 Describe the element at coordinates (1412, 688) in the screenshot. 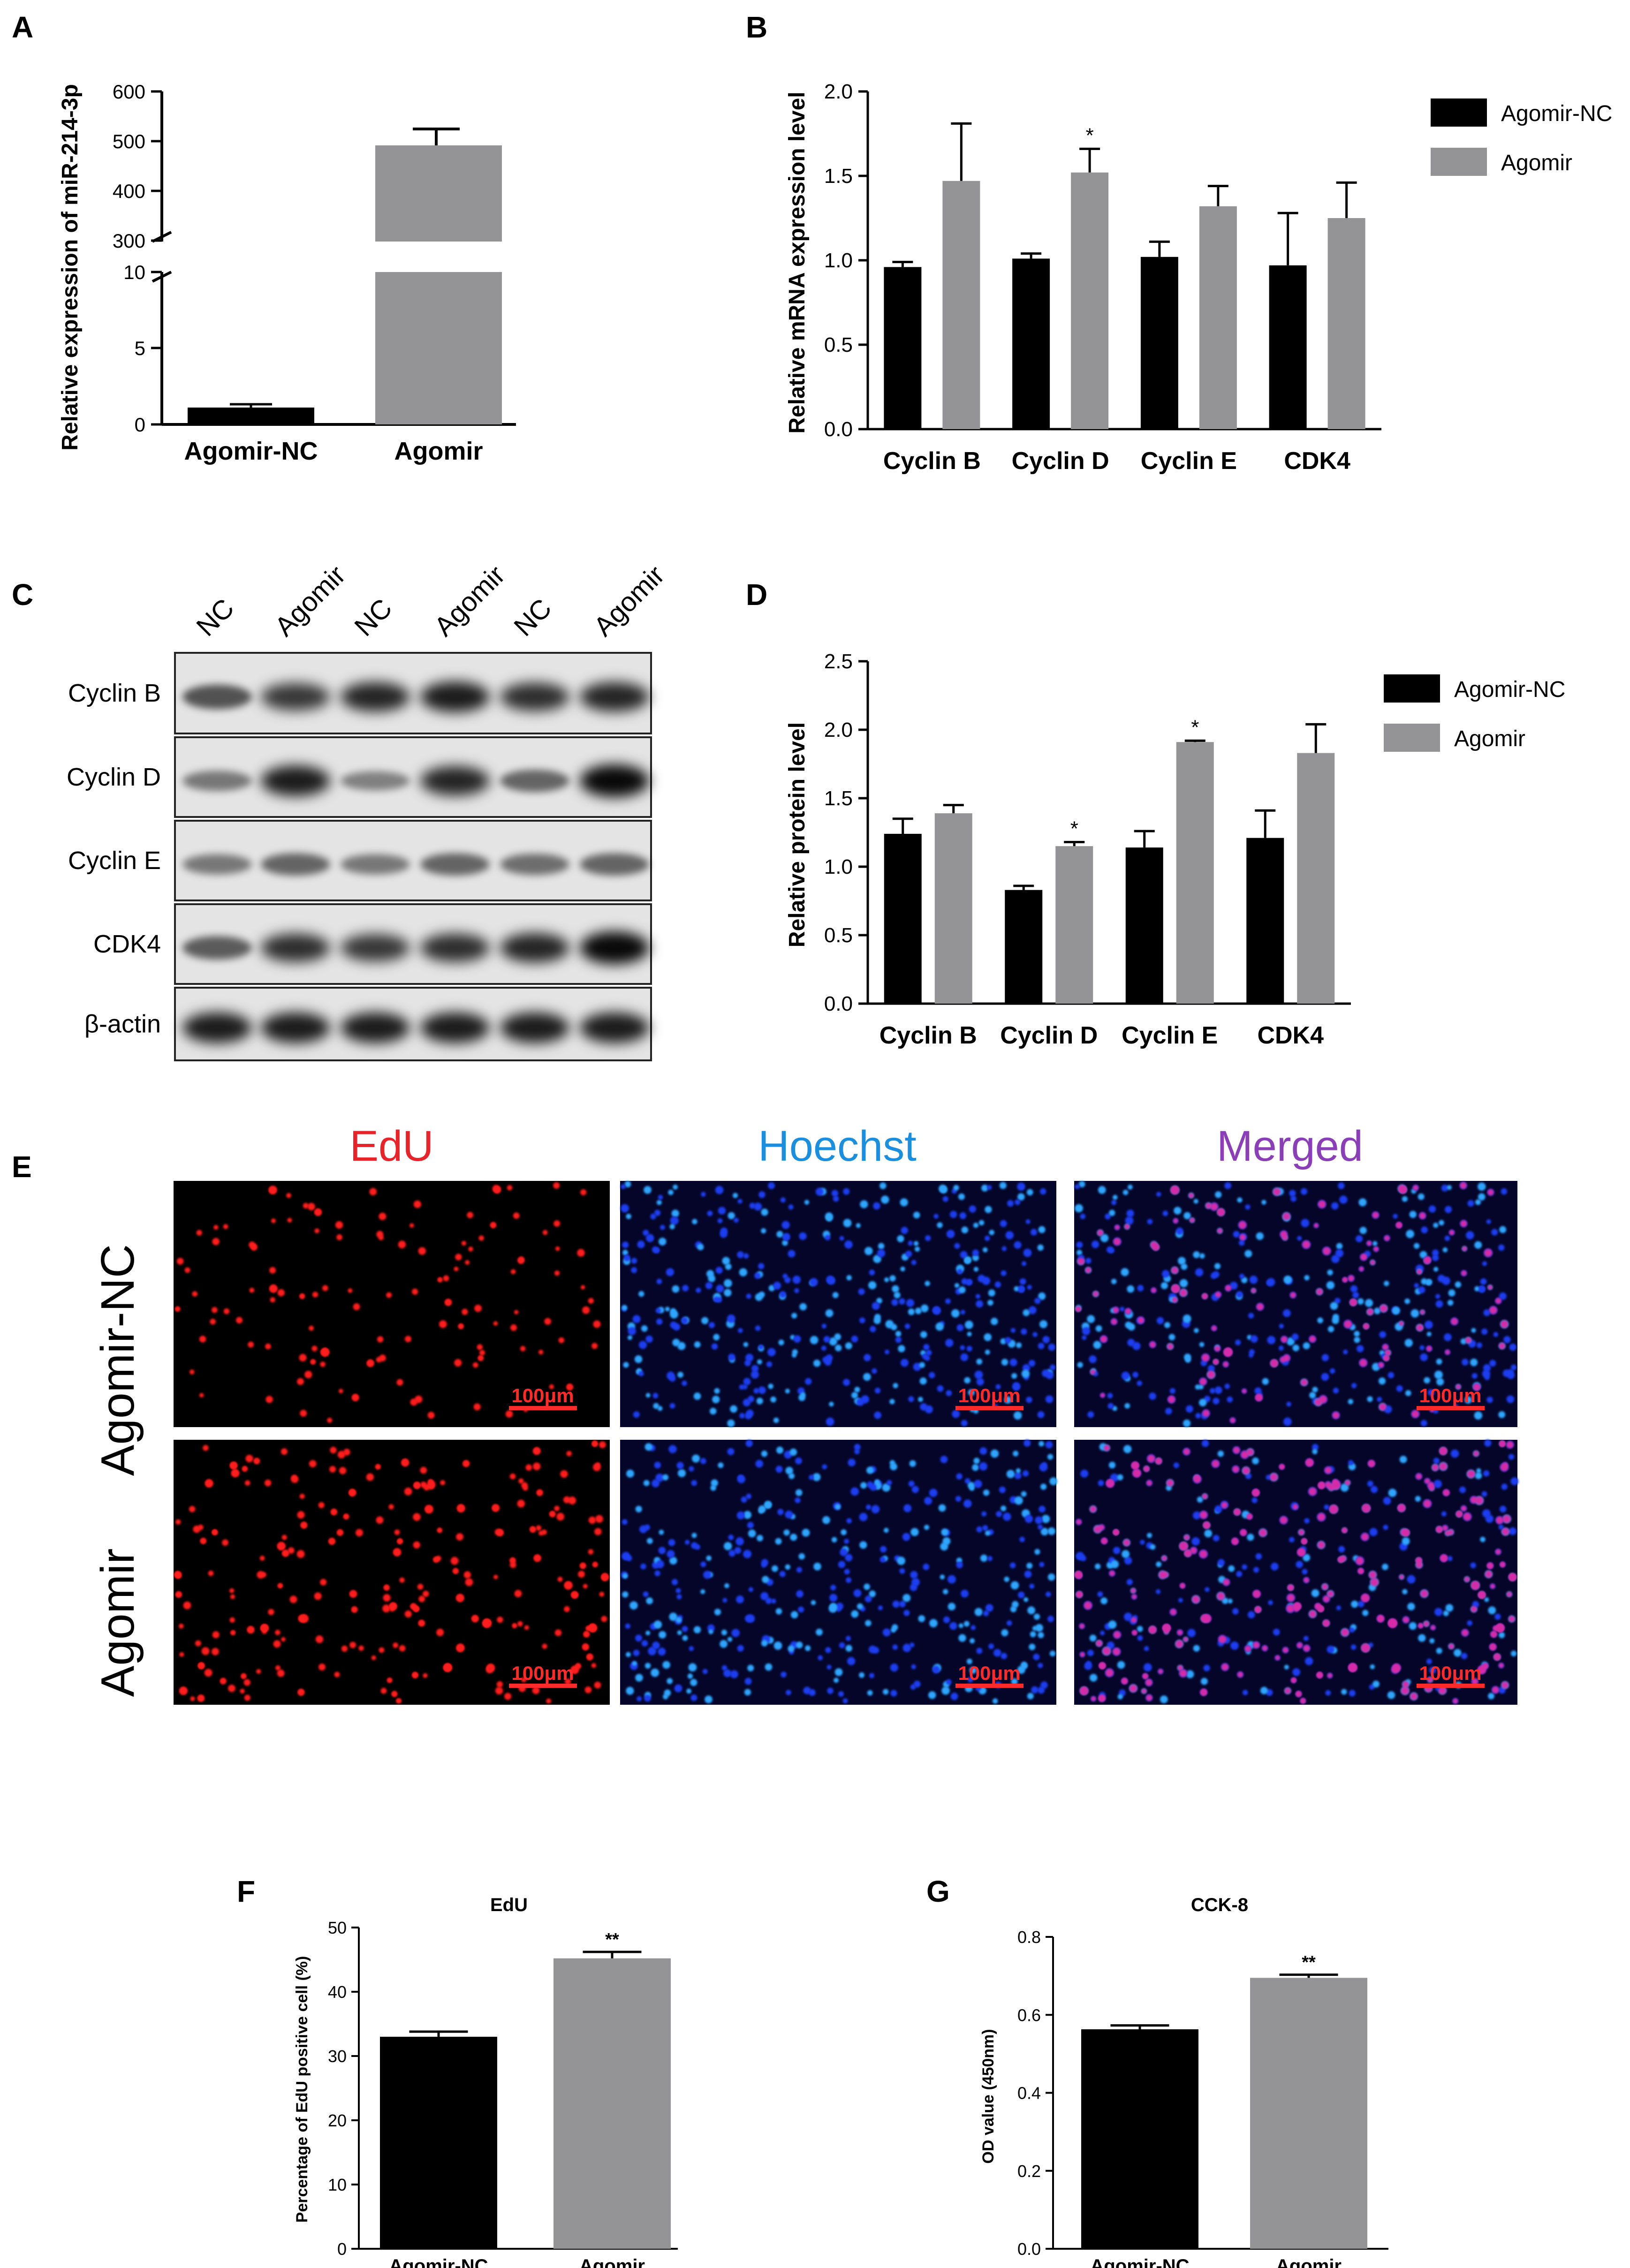

I see `legend-swatch` at that location.